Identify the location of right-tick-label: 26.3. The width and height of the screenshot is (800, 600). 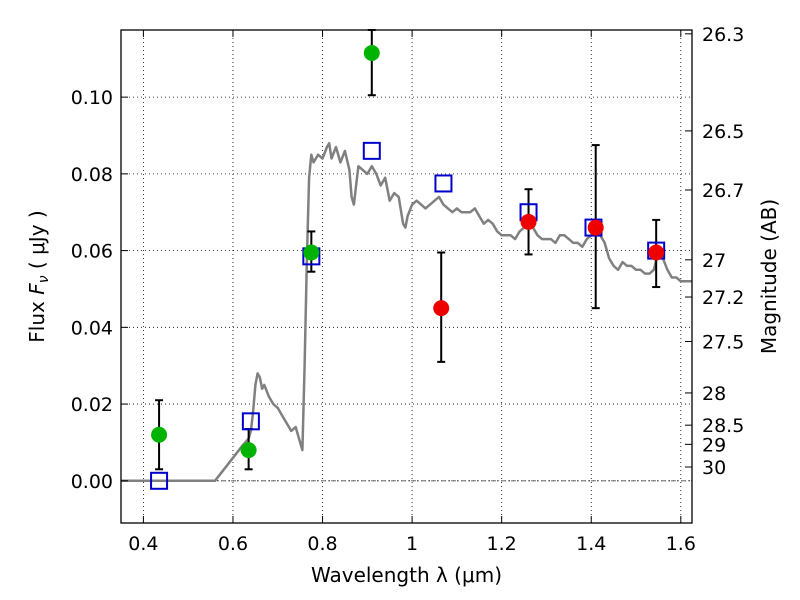
(723, 35).